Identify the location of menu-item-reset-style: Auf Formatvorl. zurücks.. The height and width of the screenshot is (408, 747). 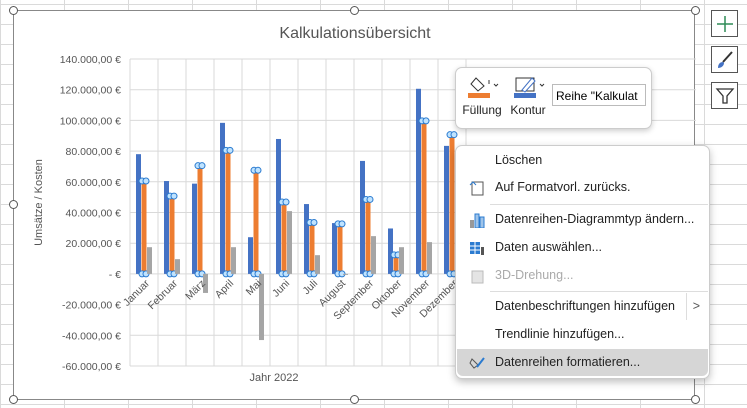
(582, 187).